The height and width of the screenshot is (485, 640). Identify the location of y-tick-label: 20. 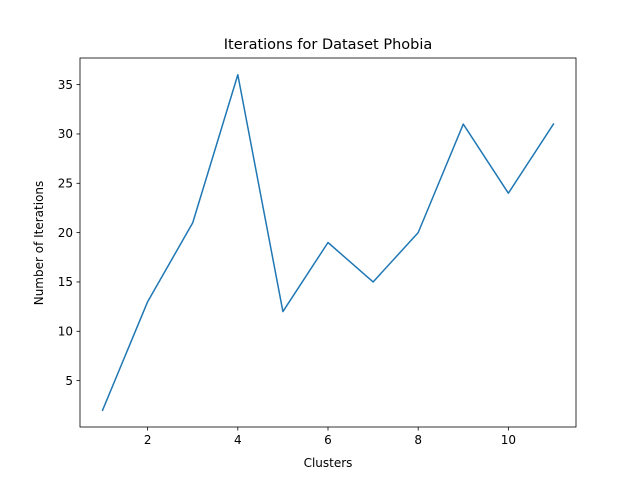
(65, 233).